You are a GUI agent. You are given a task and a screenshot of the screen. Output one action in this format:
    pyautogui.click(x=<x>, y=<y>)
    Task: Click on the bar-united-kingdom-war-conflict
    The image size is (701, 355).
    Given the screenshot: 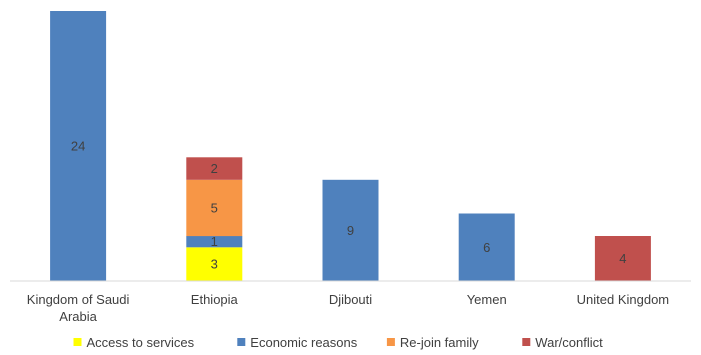 What is the action you would take?
    pyautogui.click(x=622, y=258)
    